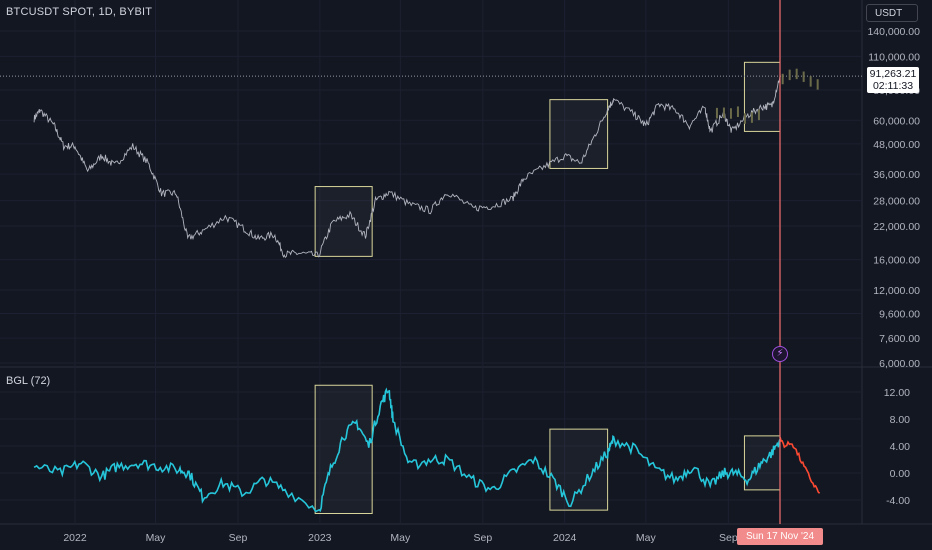 This screenshot has height=550, width=932. I want to click on crosshair-date-label: Sun 17 Nov '24, so click(780, 536).